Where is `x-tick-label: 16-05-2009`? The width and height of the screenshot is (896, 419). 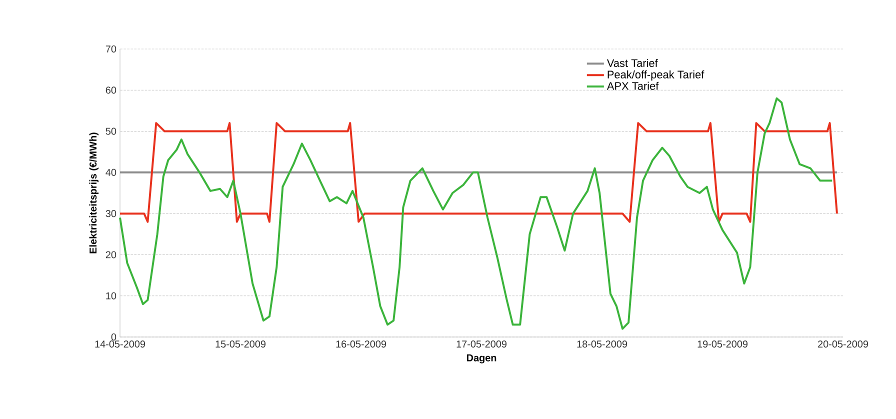
x-tick-label: 16-05-2009 is located at coordinates (361, 344).